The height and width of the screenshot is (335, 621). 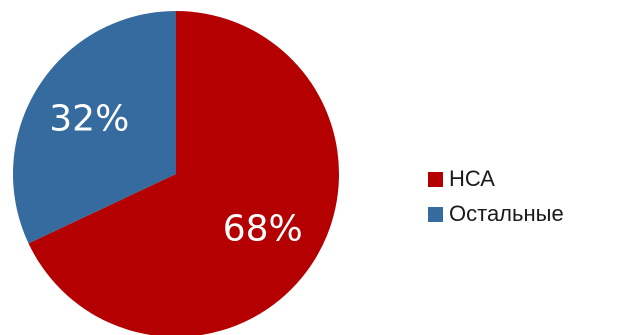 What do you see at coordinates (435, 179) in the screenshot?
I see `legend-swatch-nsa` at bounding box center [435, 179].